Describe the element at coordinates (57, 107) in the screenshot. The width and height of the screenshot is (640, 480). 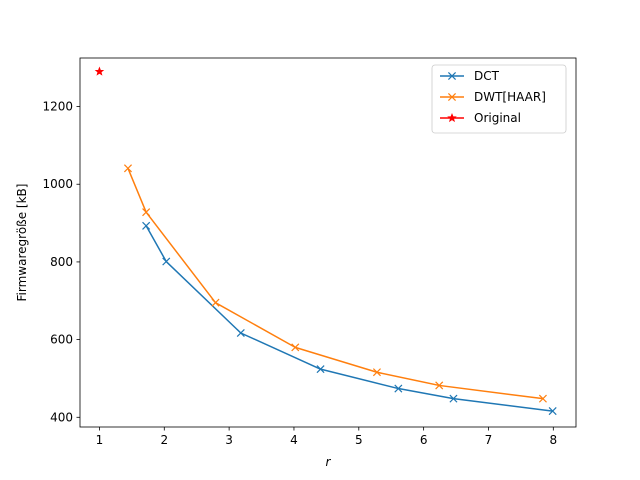
I see `y-tick-label: 1200` at that location.